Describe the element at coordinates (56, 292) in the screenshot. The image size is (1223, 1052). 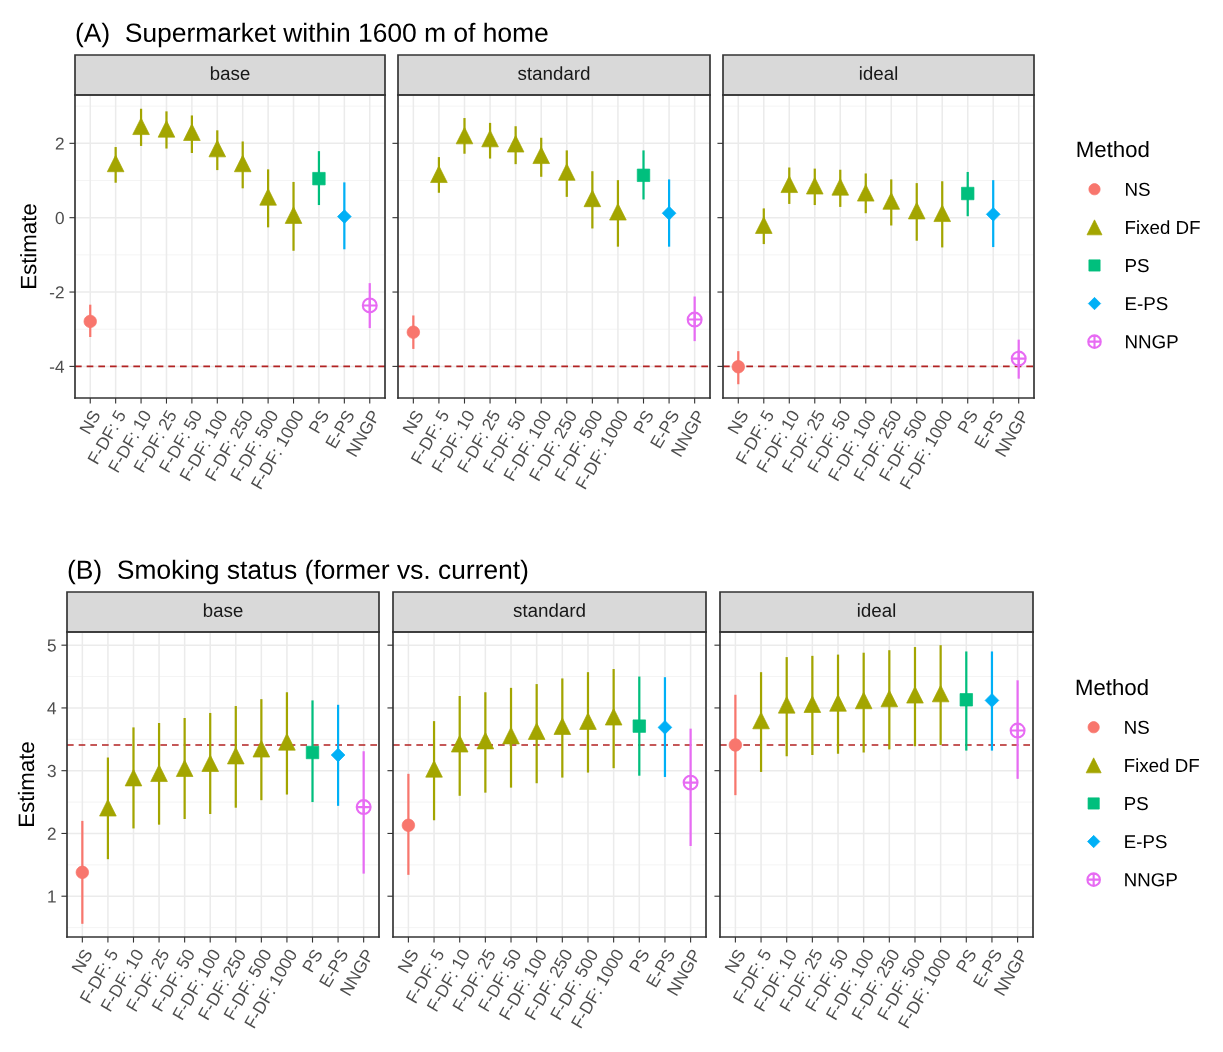
I see `y-tick-label: -2` at that location.